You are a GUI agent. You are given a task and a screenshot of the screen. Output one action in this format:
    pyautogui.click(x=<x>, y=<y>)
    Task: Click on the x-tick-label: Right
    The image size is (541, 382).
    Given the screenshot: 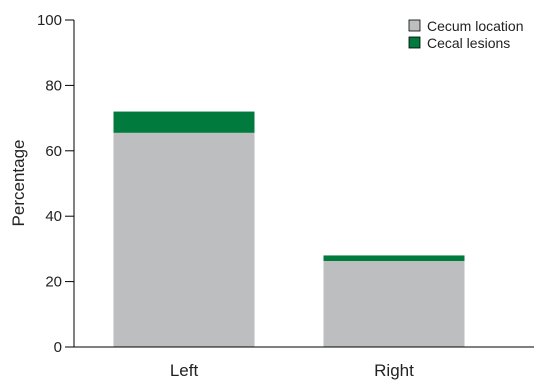 What is the action you would take?
    pyautogui.click(x=394, y=370)
    